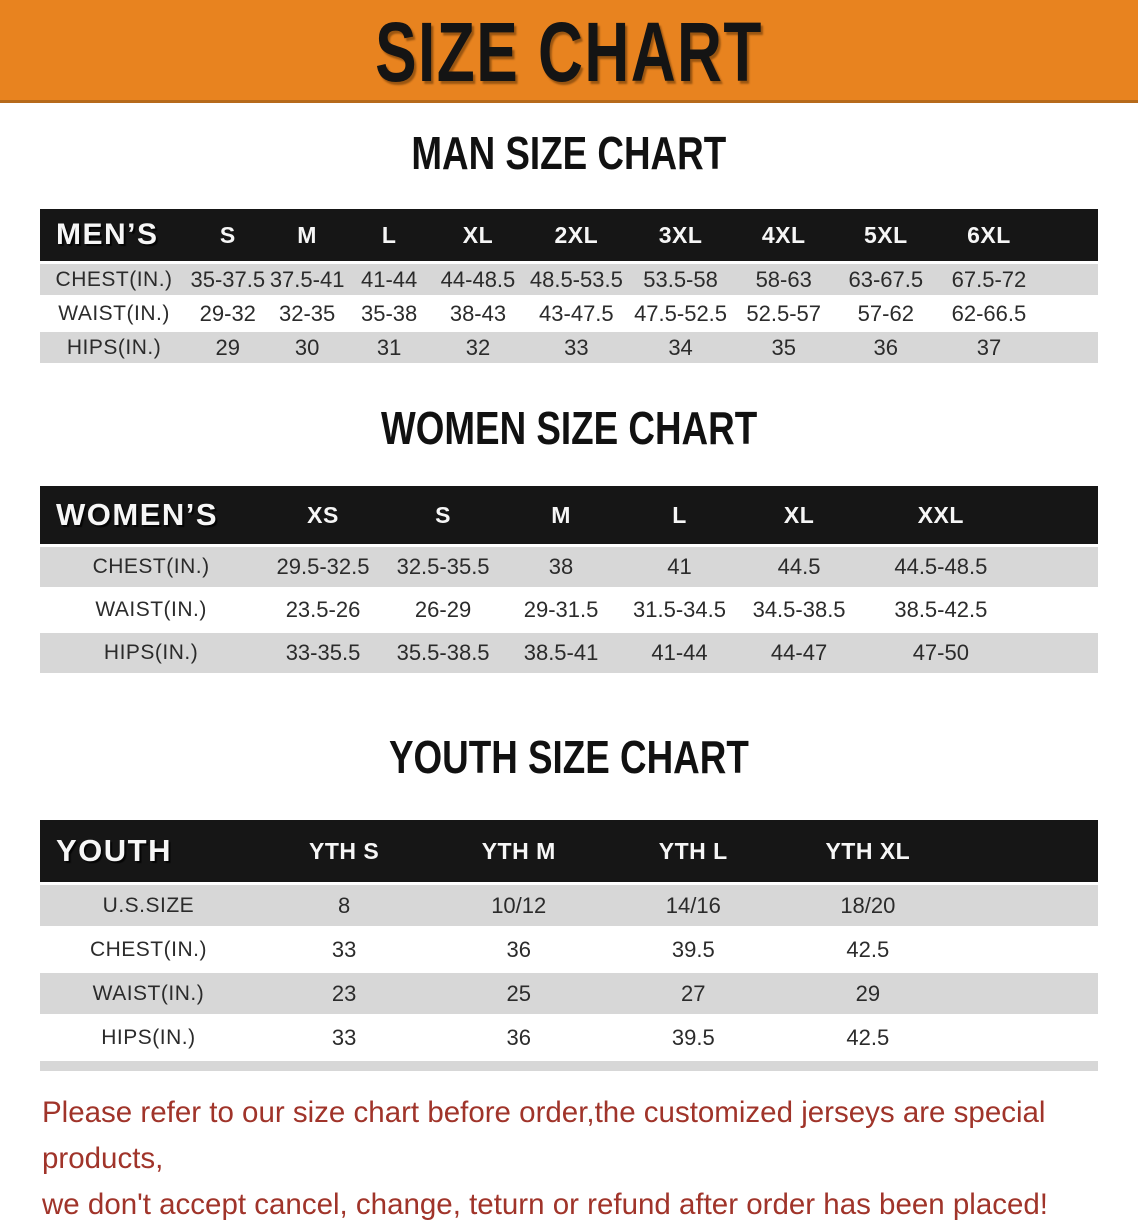 This screenshot has width=1138, height=1228. What do you see at coordinates (680, 279) in the screenshot?
I see `size-value-cell: 53.5-58` at bounding box center [680, 279].